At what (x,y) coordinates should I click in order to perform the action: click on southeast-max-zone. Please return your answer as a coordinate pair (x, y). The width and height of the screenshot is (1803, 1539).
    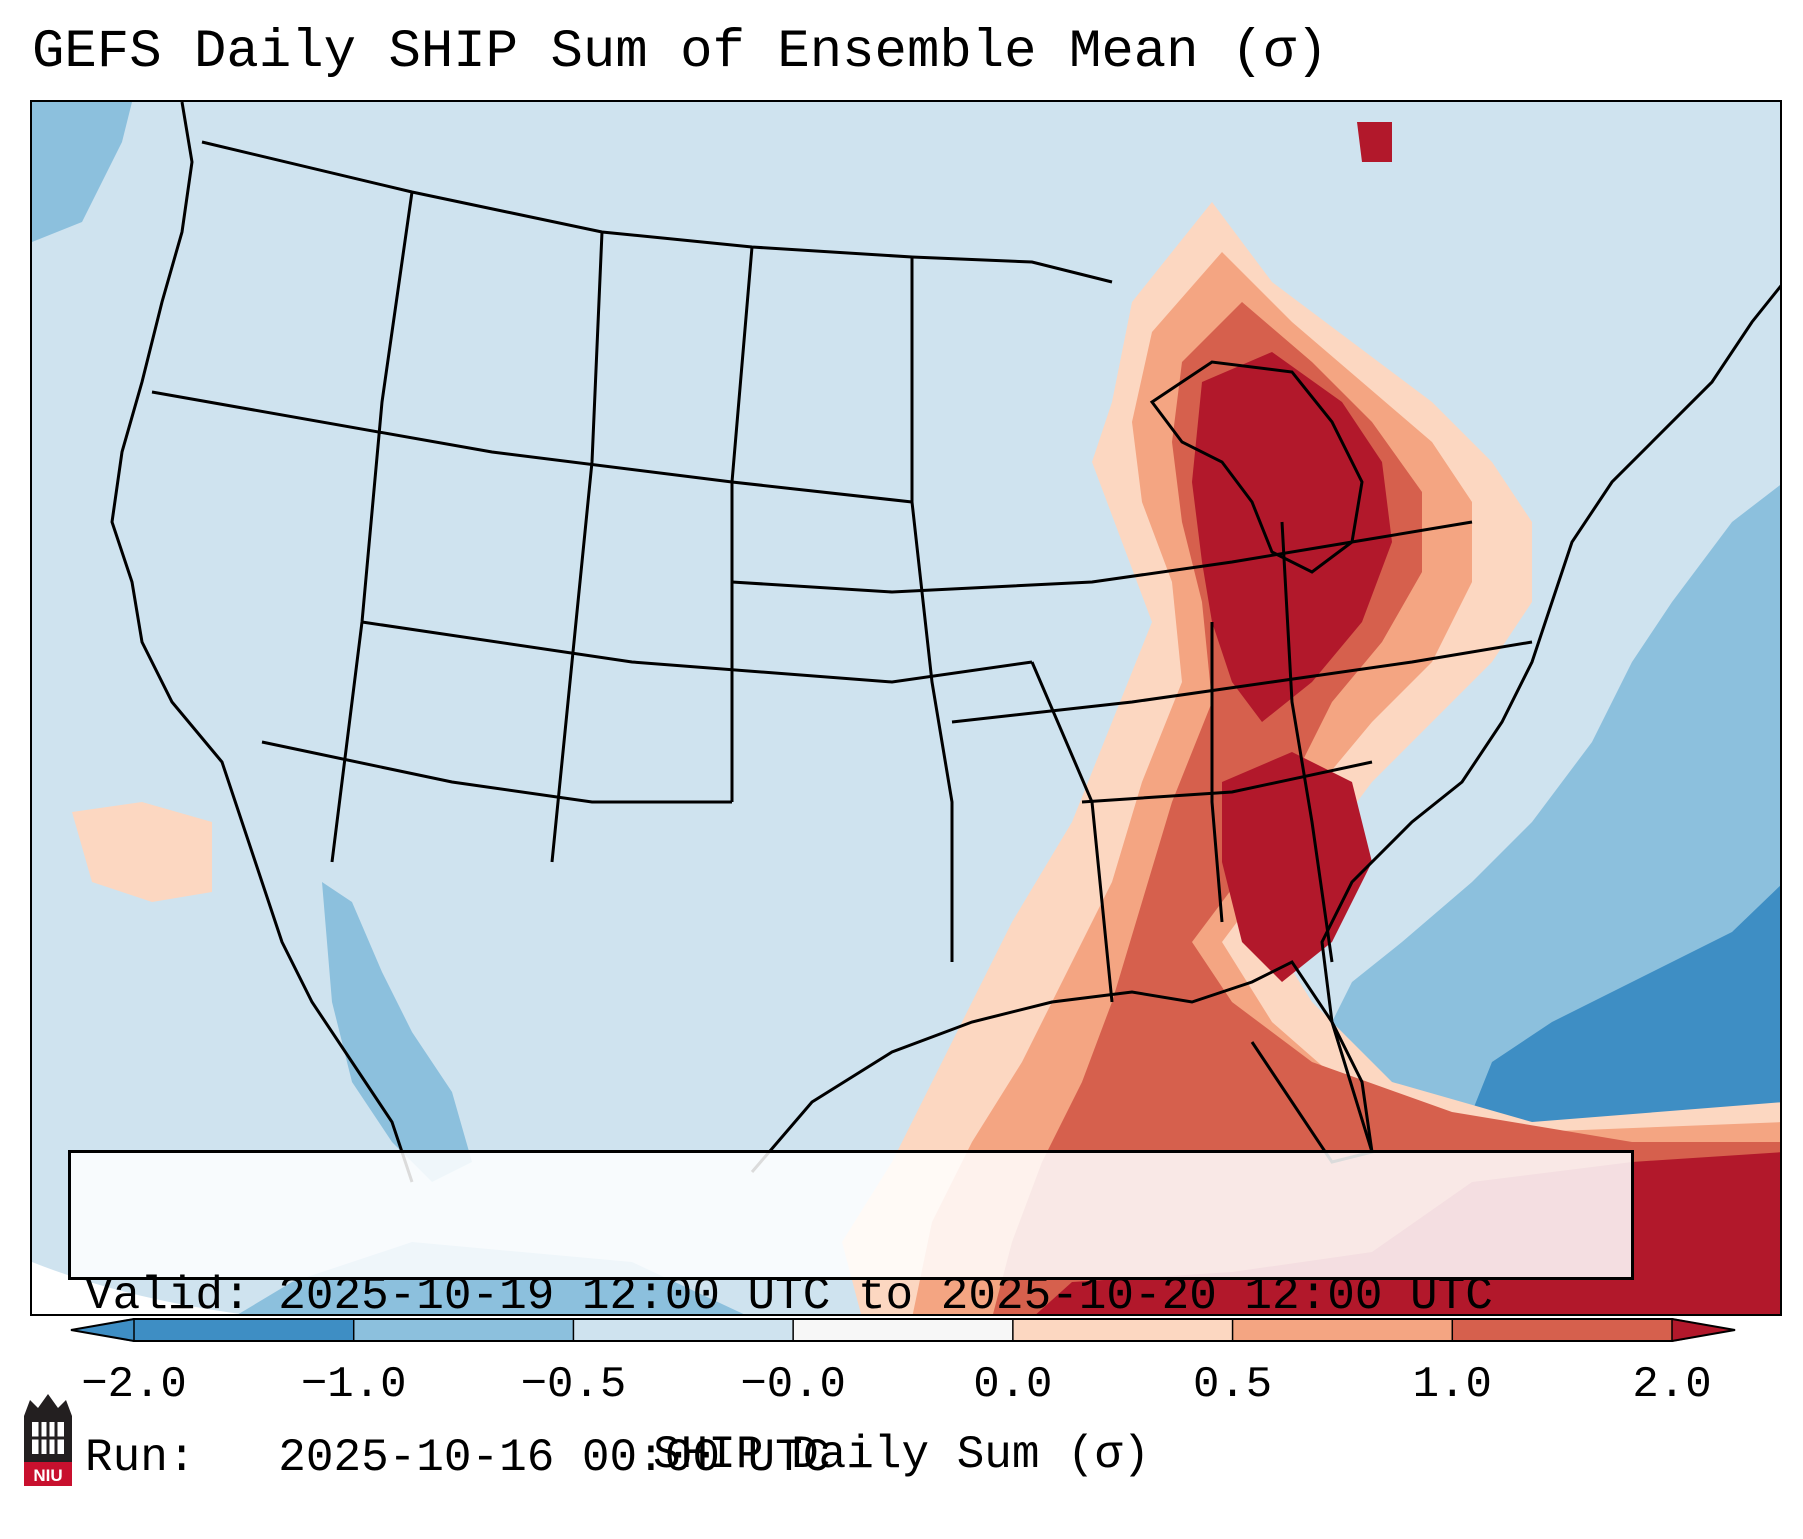
    Looking at the image, I should click on (1297, 867).